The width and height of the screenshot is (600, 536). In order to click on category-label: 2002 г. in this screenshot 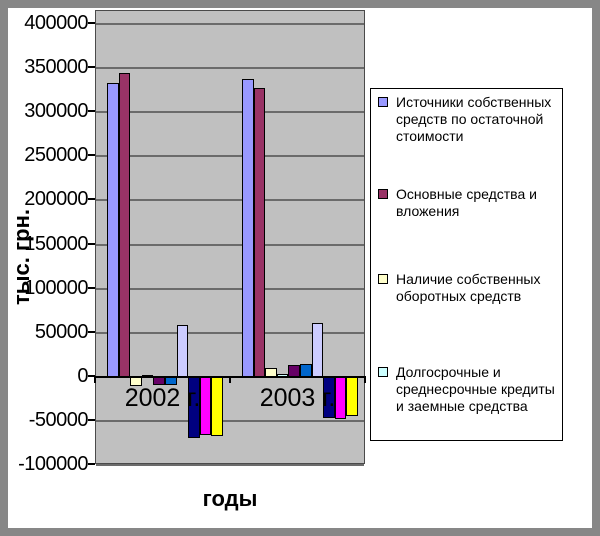, I will do `click(162, 397)`.